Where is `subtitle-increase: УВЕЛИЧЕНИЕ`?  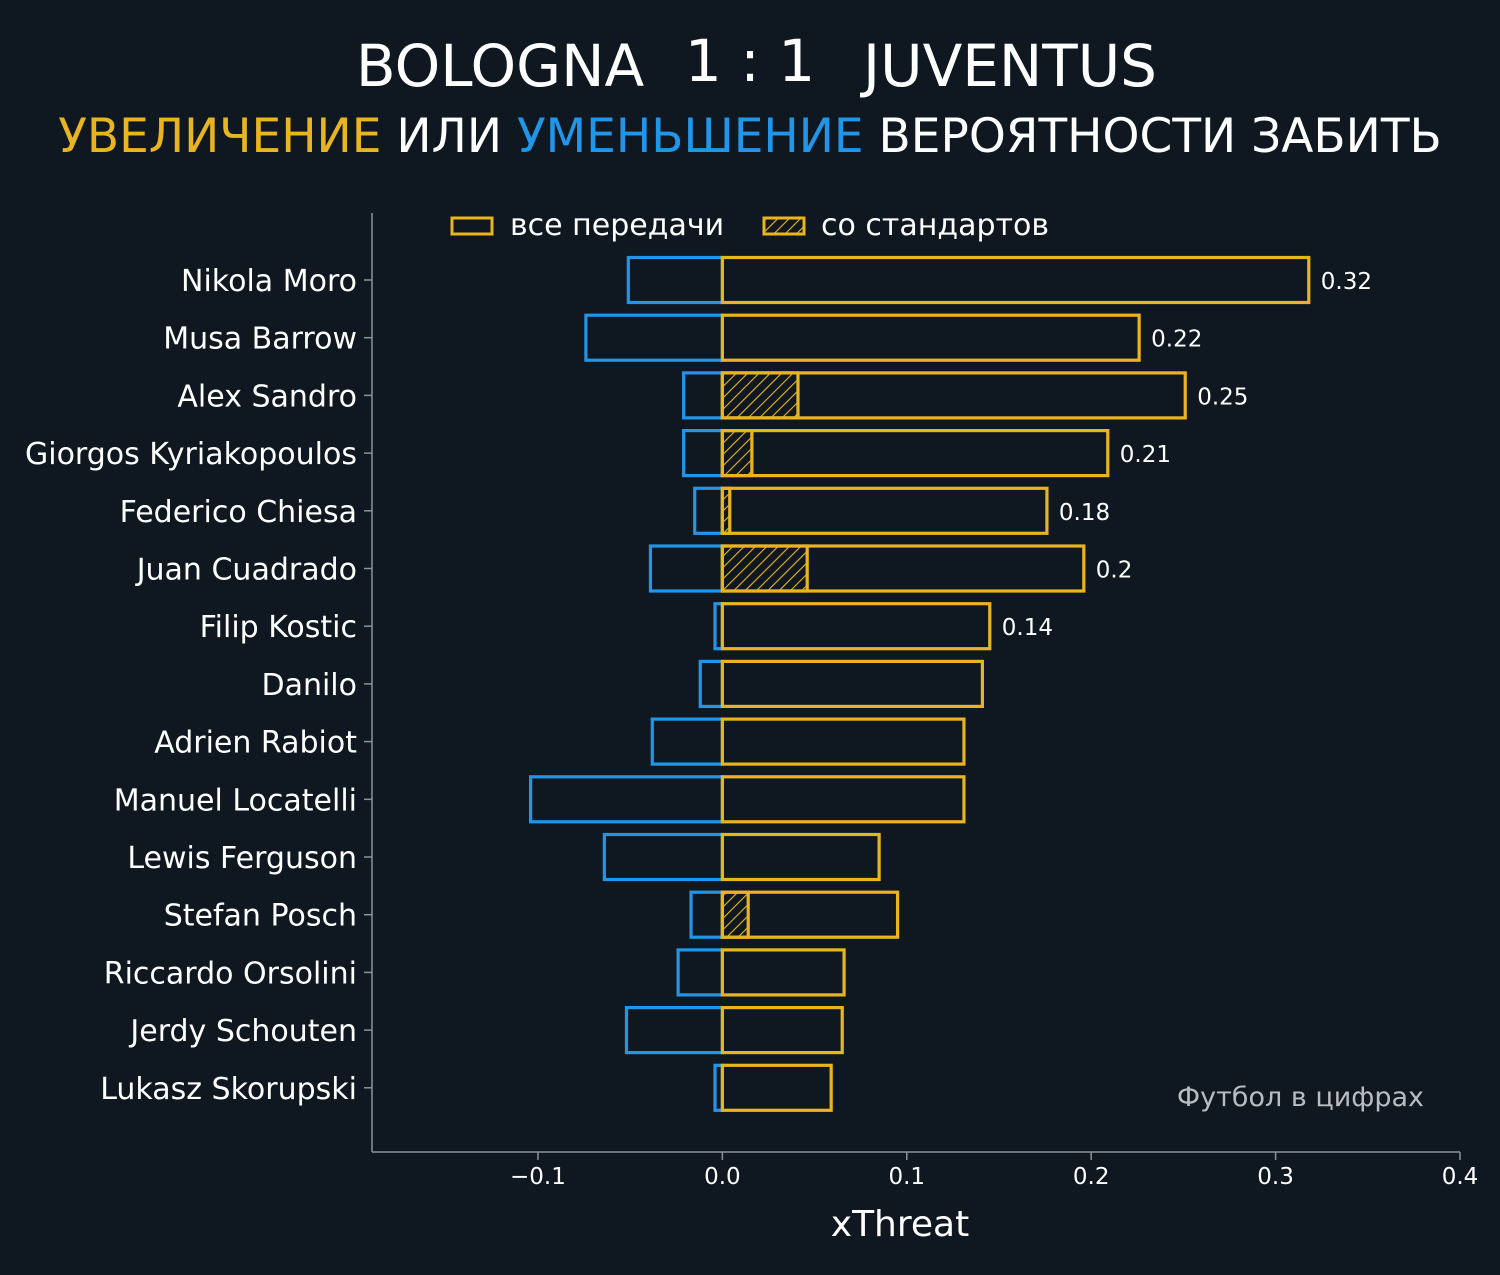 subtitle-increase: УВЕЛИЧЕНИЕ is located at coordinates (219, 136).